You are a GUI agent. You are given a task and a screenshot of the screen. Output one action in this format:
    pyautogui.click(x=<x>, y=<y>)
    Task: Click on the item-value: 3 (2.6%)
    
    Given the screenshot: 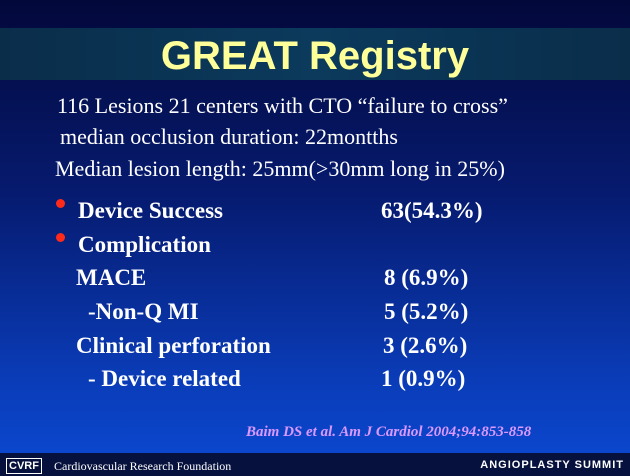 What is the action you would take?
    pyautogui.click(x=425, y=345)
    